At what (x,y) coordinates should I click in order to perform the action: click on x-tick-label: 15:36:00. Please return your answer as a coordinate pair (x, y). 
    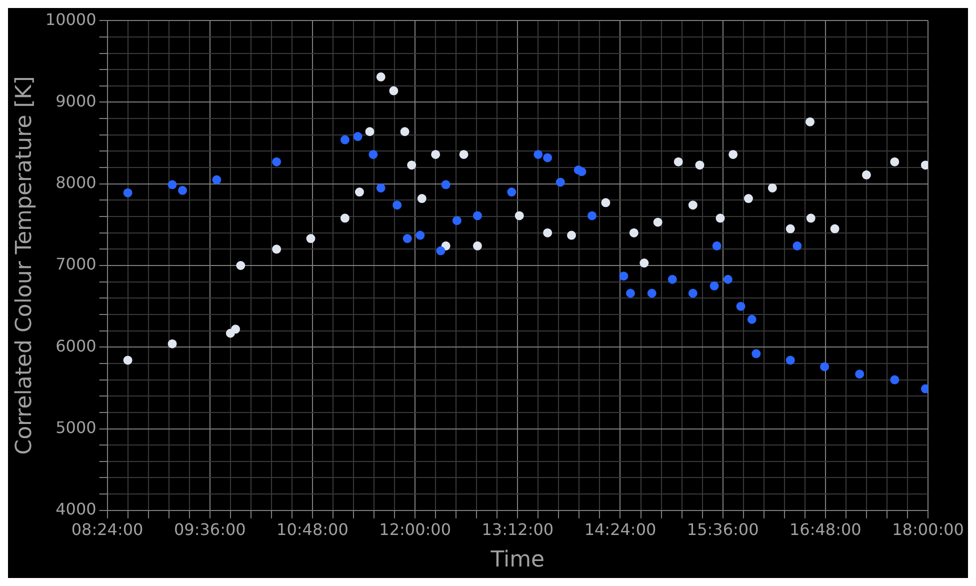
    Looking at the image, I should click on (722, 530).